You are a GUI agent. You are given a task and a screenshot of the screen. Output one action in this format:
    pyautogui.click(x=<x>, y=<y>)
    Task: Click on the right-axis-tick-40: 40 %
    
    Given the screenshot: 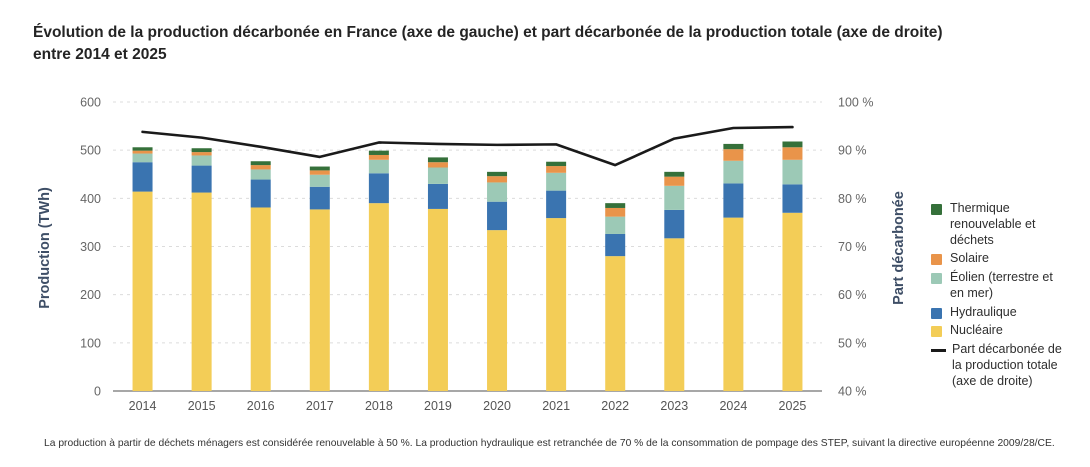 What is the action you would take?
    pyautogui.click(x=852, y=392)
    